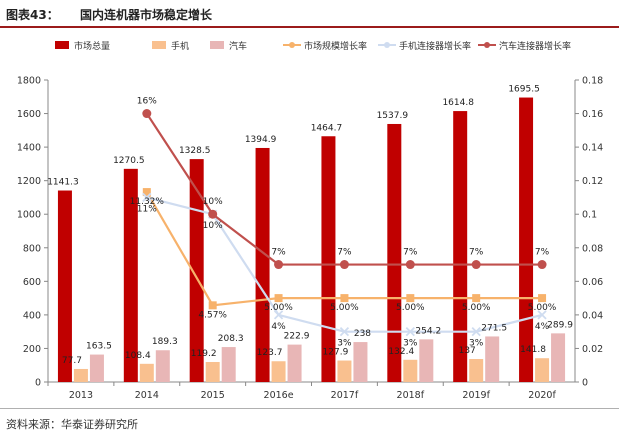 The width and height of the screenshot is (619, 438). I want to click on bar-data-label: 108.4, so click(138, 356).